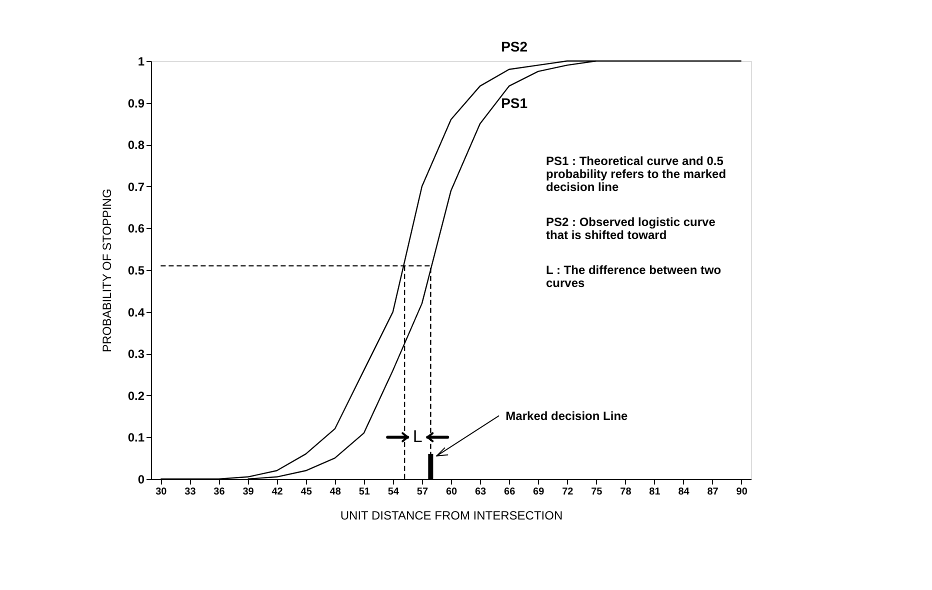  Describe the element at coordinates (567, 415) in the screenshot. I see `annotation: Marked decision Line` at that location.